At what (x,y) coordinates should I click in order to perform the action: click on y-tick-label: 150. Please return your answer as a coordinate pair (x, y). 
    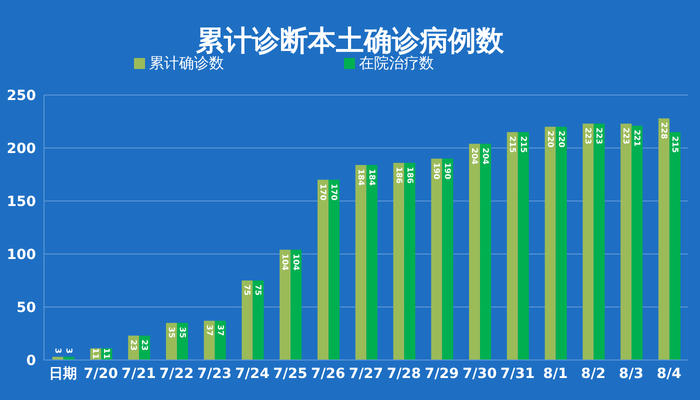
    Looking at the image, I should click on (21, 202).